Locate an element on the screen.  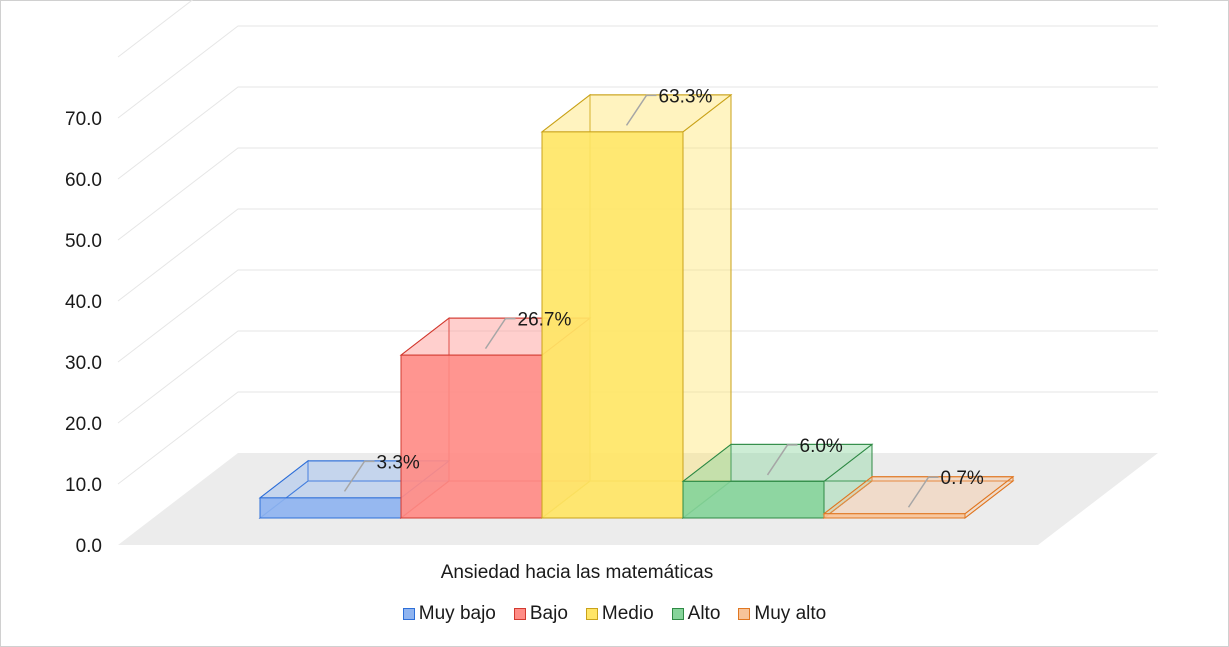
y-tick-label: 60.0 is located at coordinates (83, 180).